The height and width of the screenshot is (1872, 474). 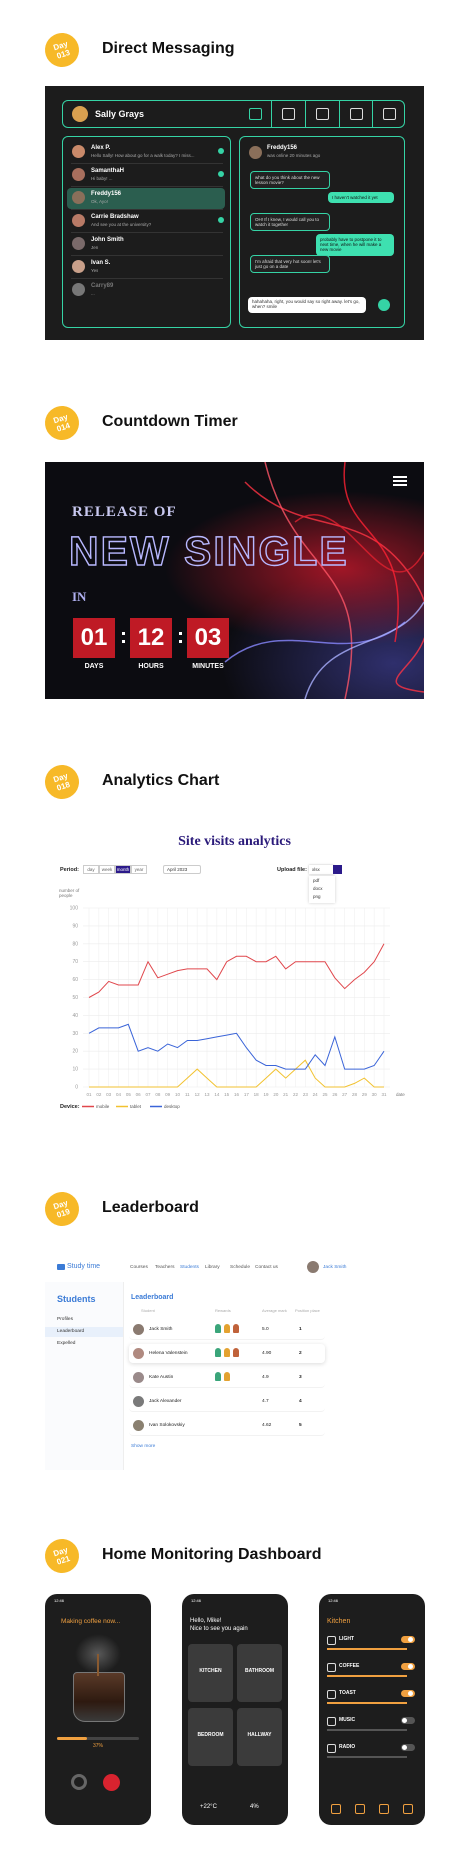 What do you see at coordinates (365, 1094) in the screenshot?
I see `x-tick-label: 29` at bounding box center [365, 1094].